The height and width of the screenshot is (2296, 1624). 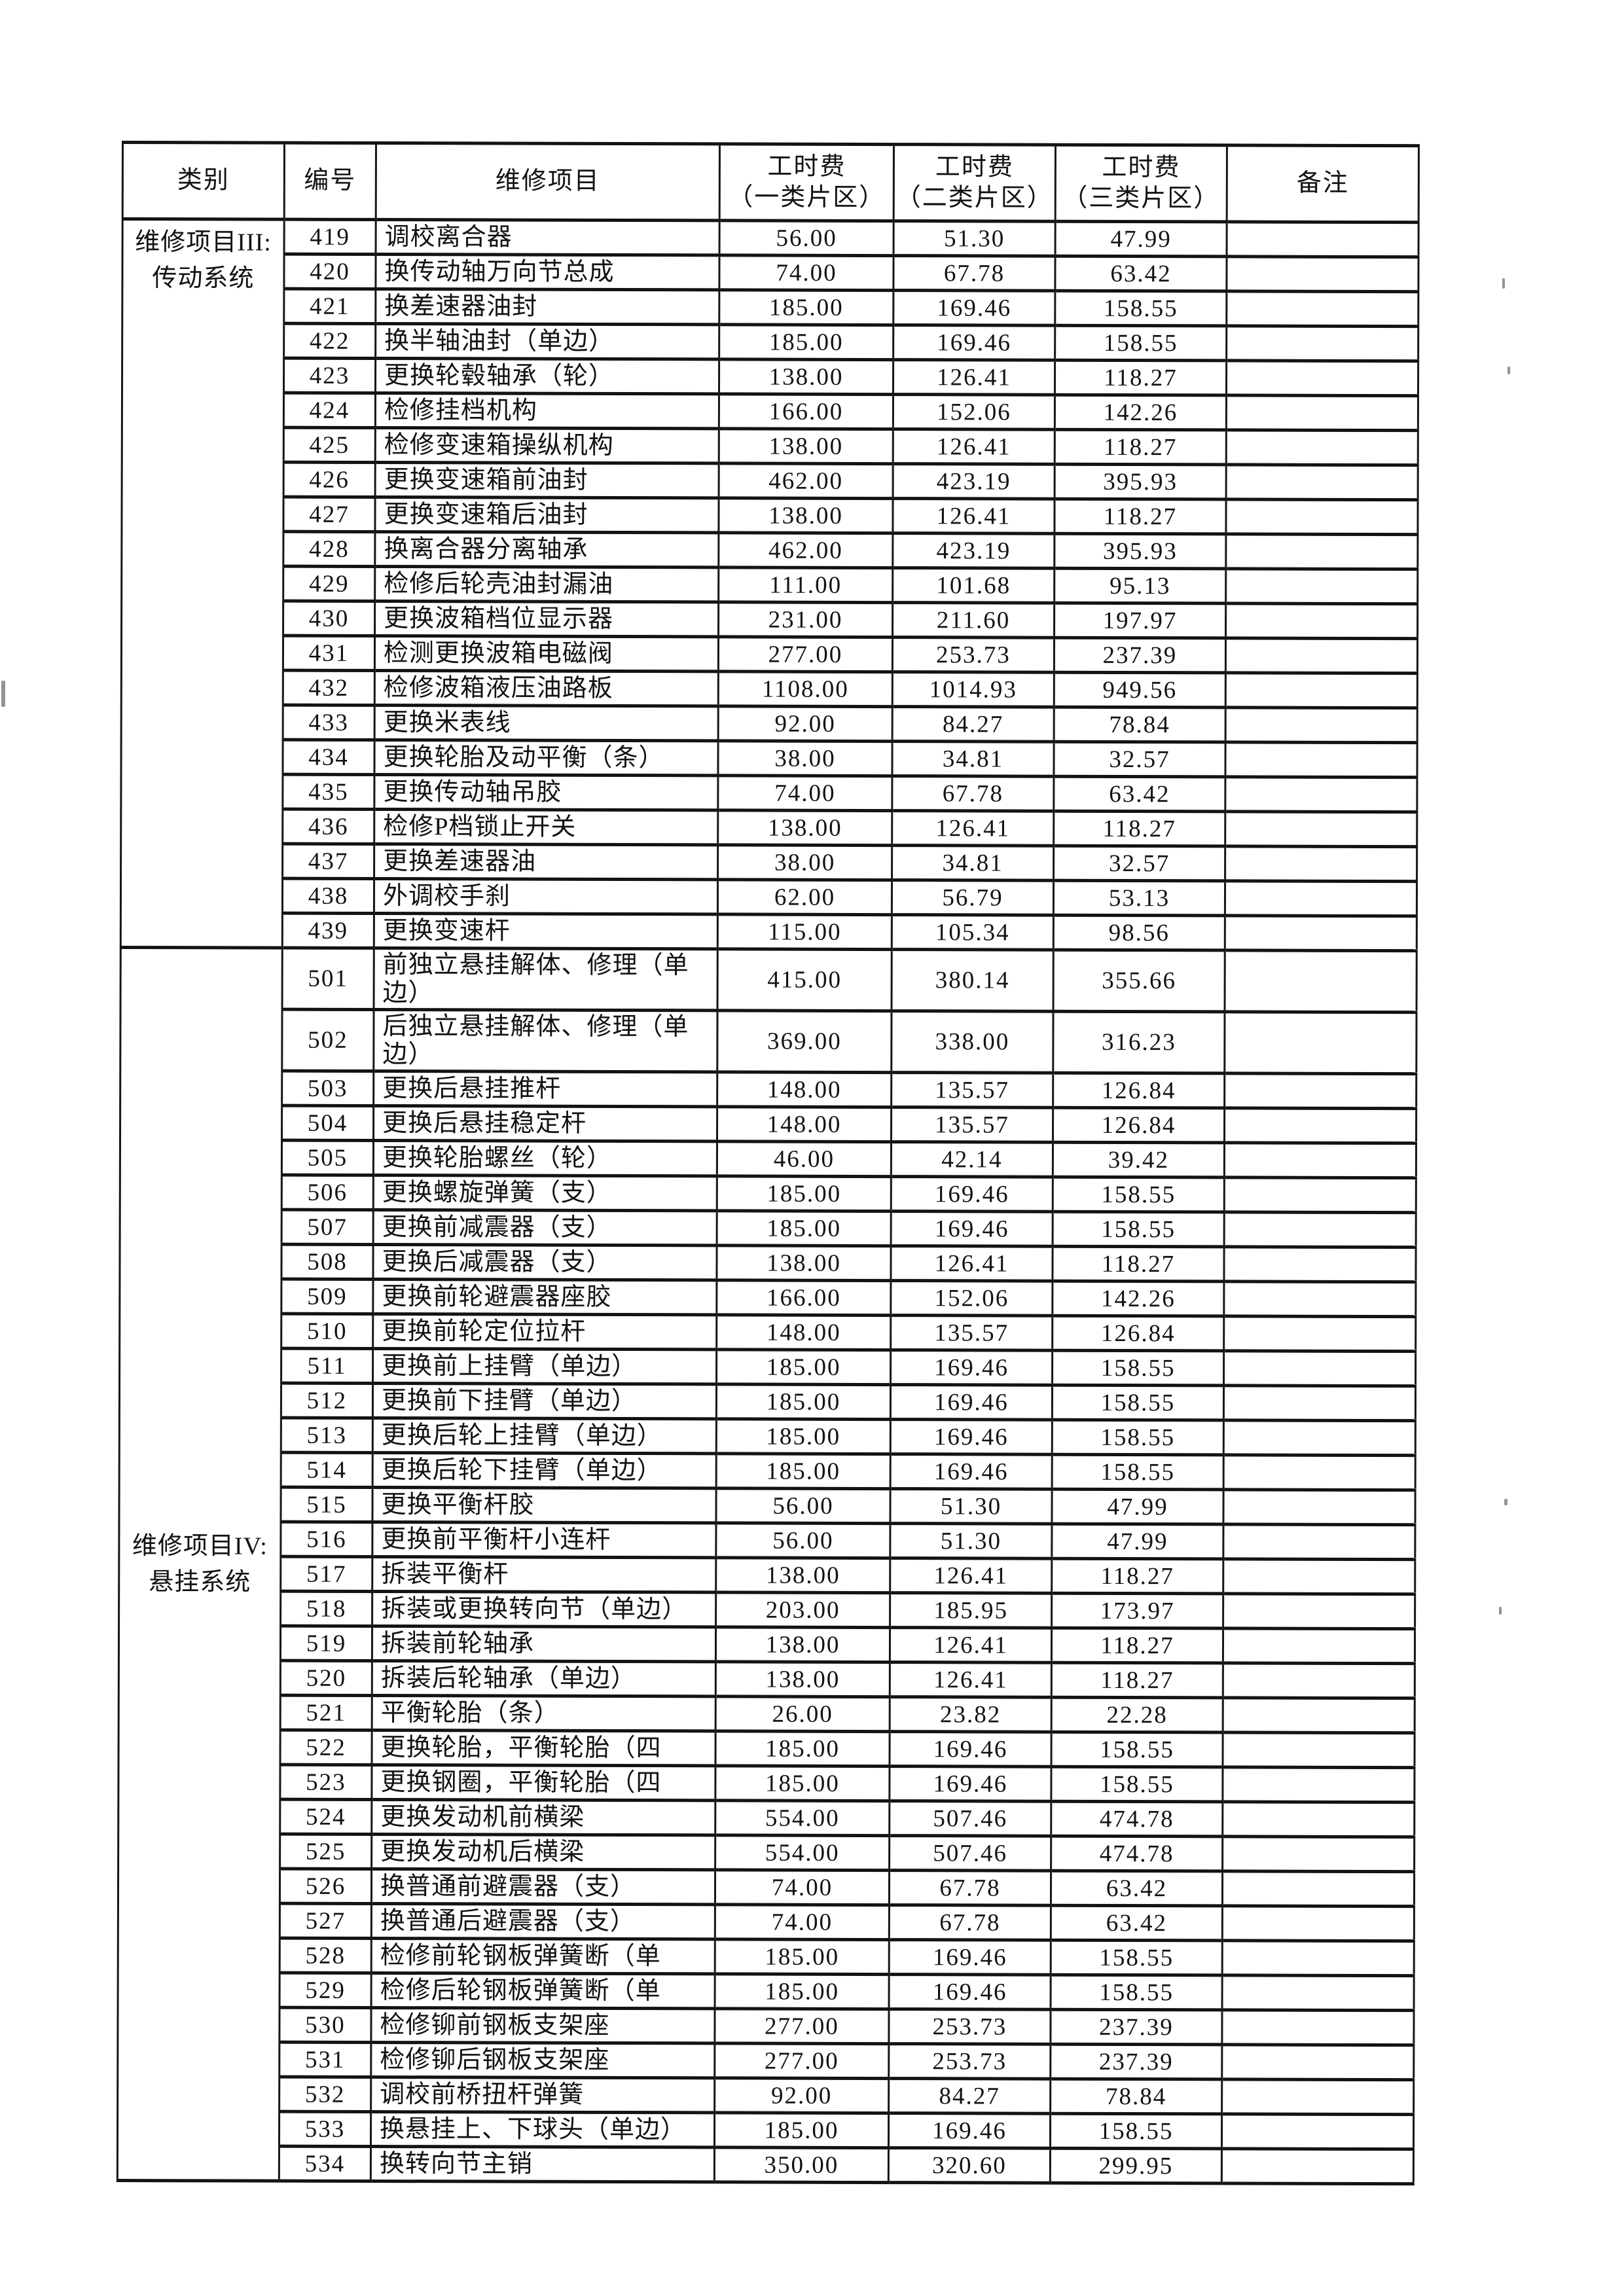 What do you see at coordinates (803, 1922) in the screenshot?
I see `fee-zone1-cell: 74.00` at bounding box center [803, 1922].